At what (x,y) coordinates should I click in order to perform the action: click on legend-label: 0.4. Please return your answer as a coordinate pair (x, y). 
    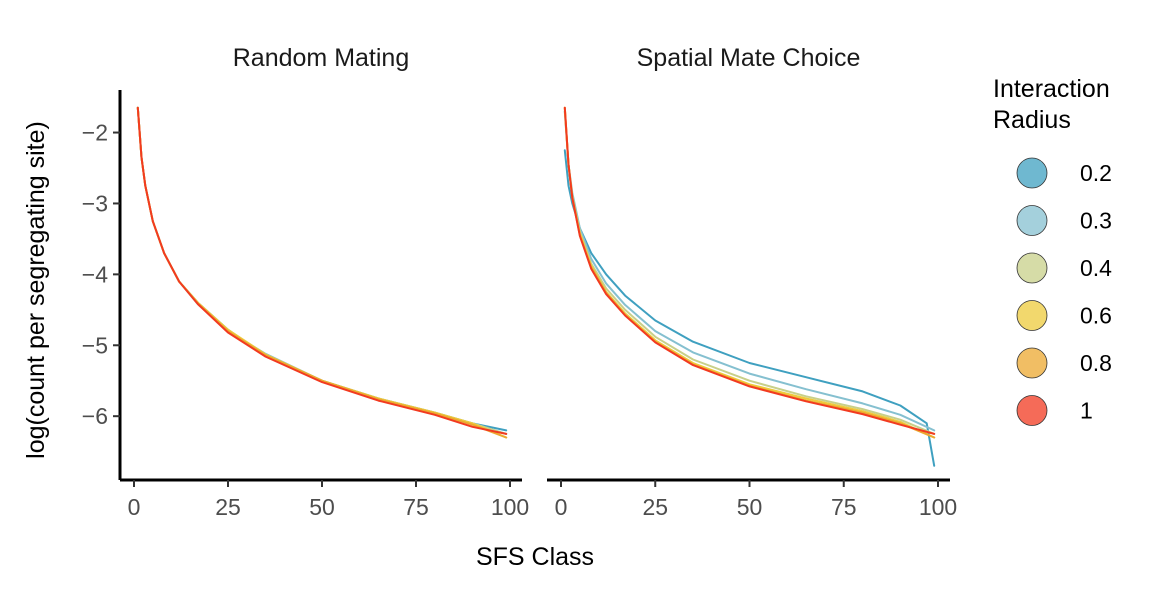
    Looking at the image, I should click on (1096, 268).